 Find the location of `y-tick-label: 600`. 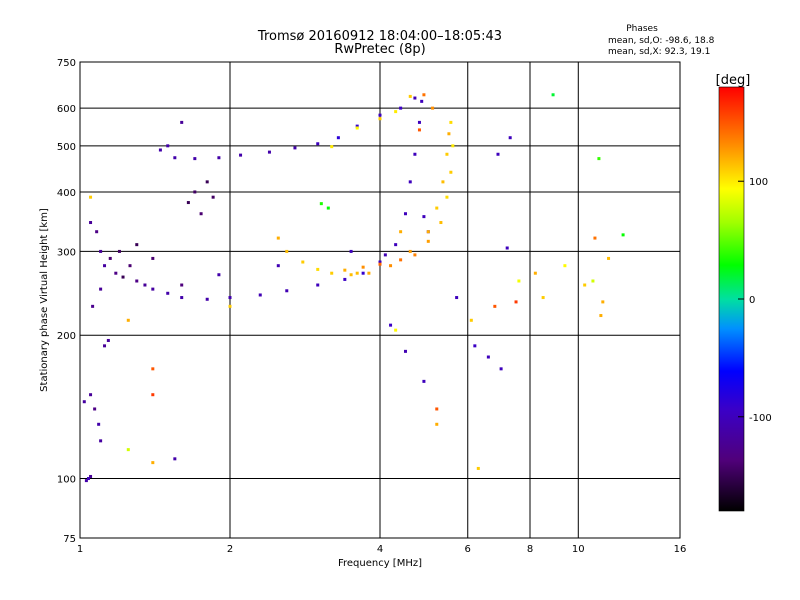

y-tick-label: 600 is located at coordinates (66, 109).